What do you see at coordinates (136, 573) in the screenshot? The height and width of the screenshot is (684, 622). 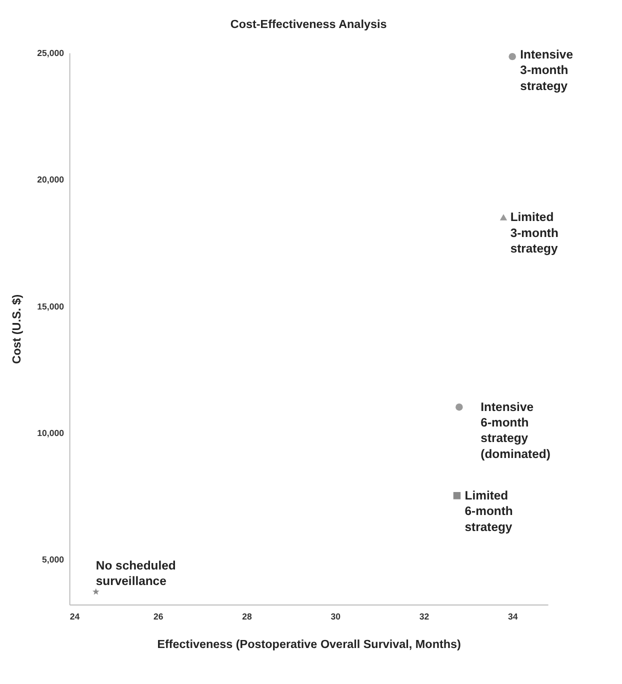 I see `annotation: No scheduled surveillance` at bounding box center [136, 573].